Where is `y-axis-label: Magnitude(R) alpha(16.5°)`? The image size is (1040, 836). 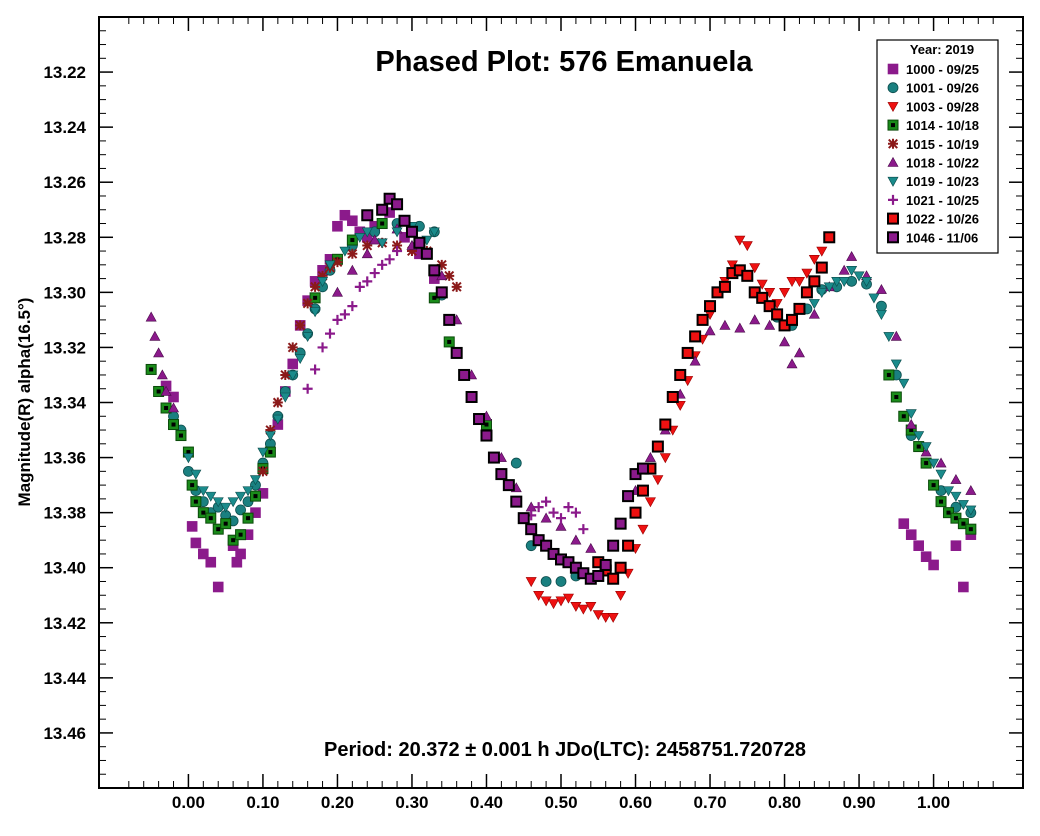 y-axis-label: Magnitude(R) alpha(16.5°) is located at coordinates (24, 402).